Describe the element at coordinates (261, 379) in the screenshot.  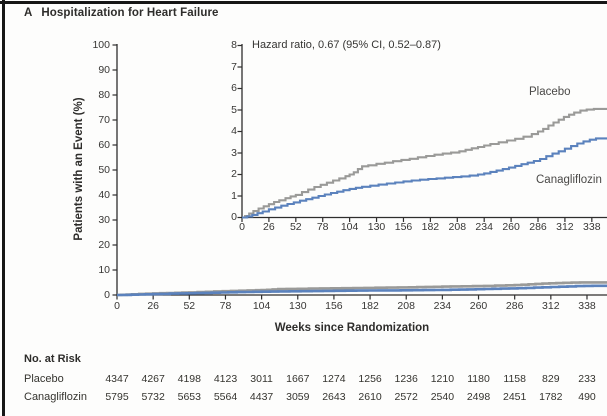
I see `at-risk-value: 3011` at that location.